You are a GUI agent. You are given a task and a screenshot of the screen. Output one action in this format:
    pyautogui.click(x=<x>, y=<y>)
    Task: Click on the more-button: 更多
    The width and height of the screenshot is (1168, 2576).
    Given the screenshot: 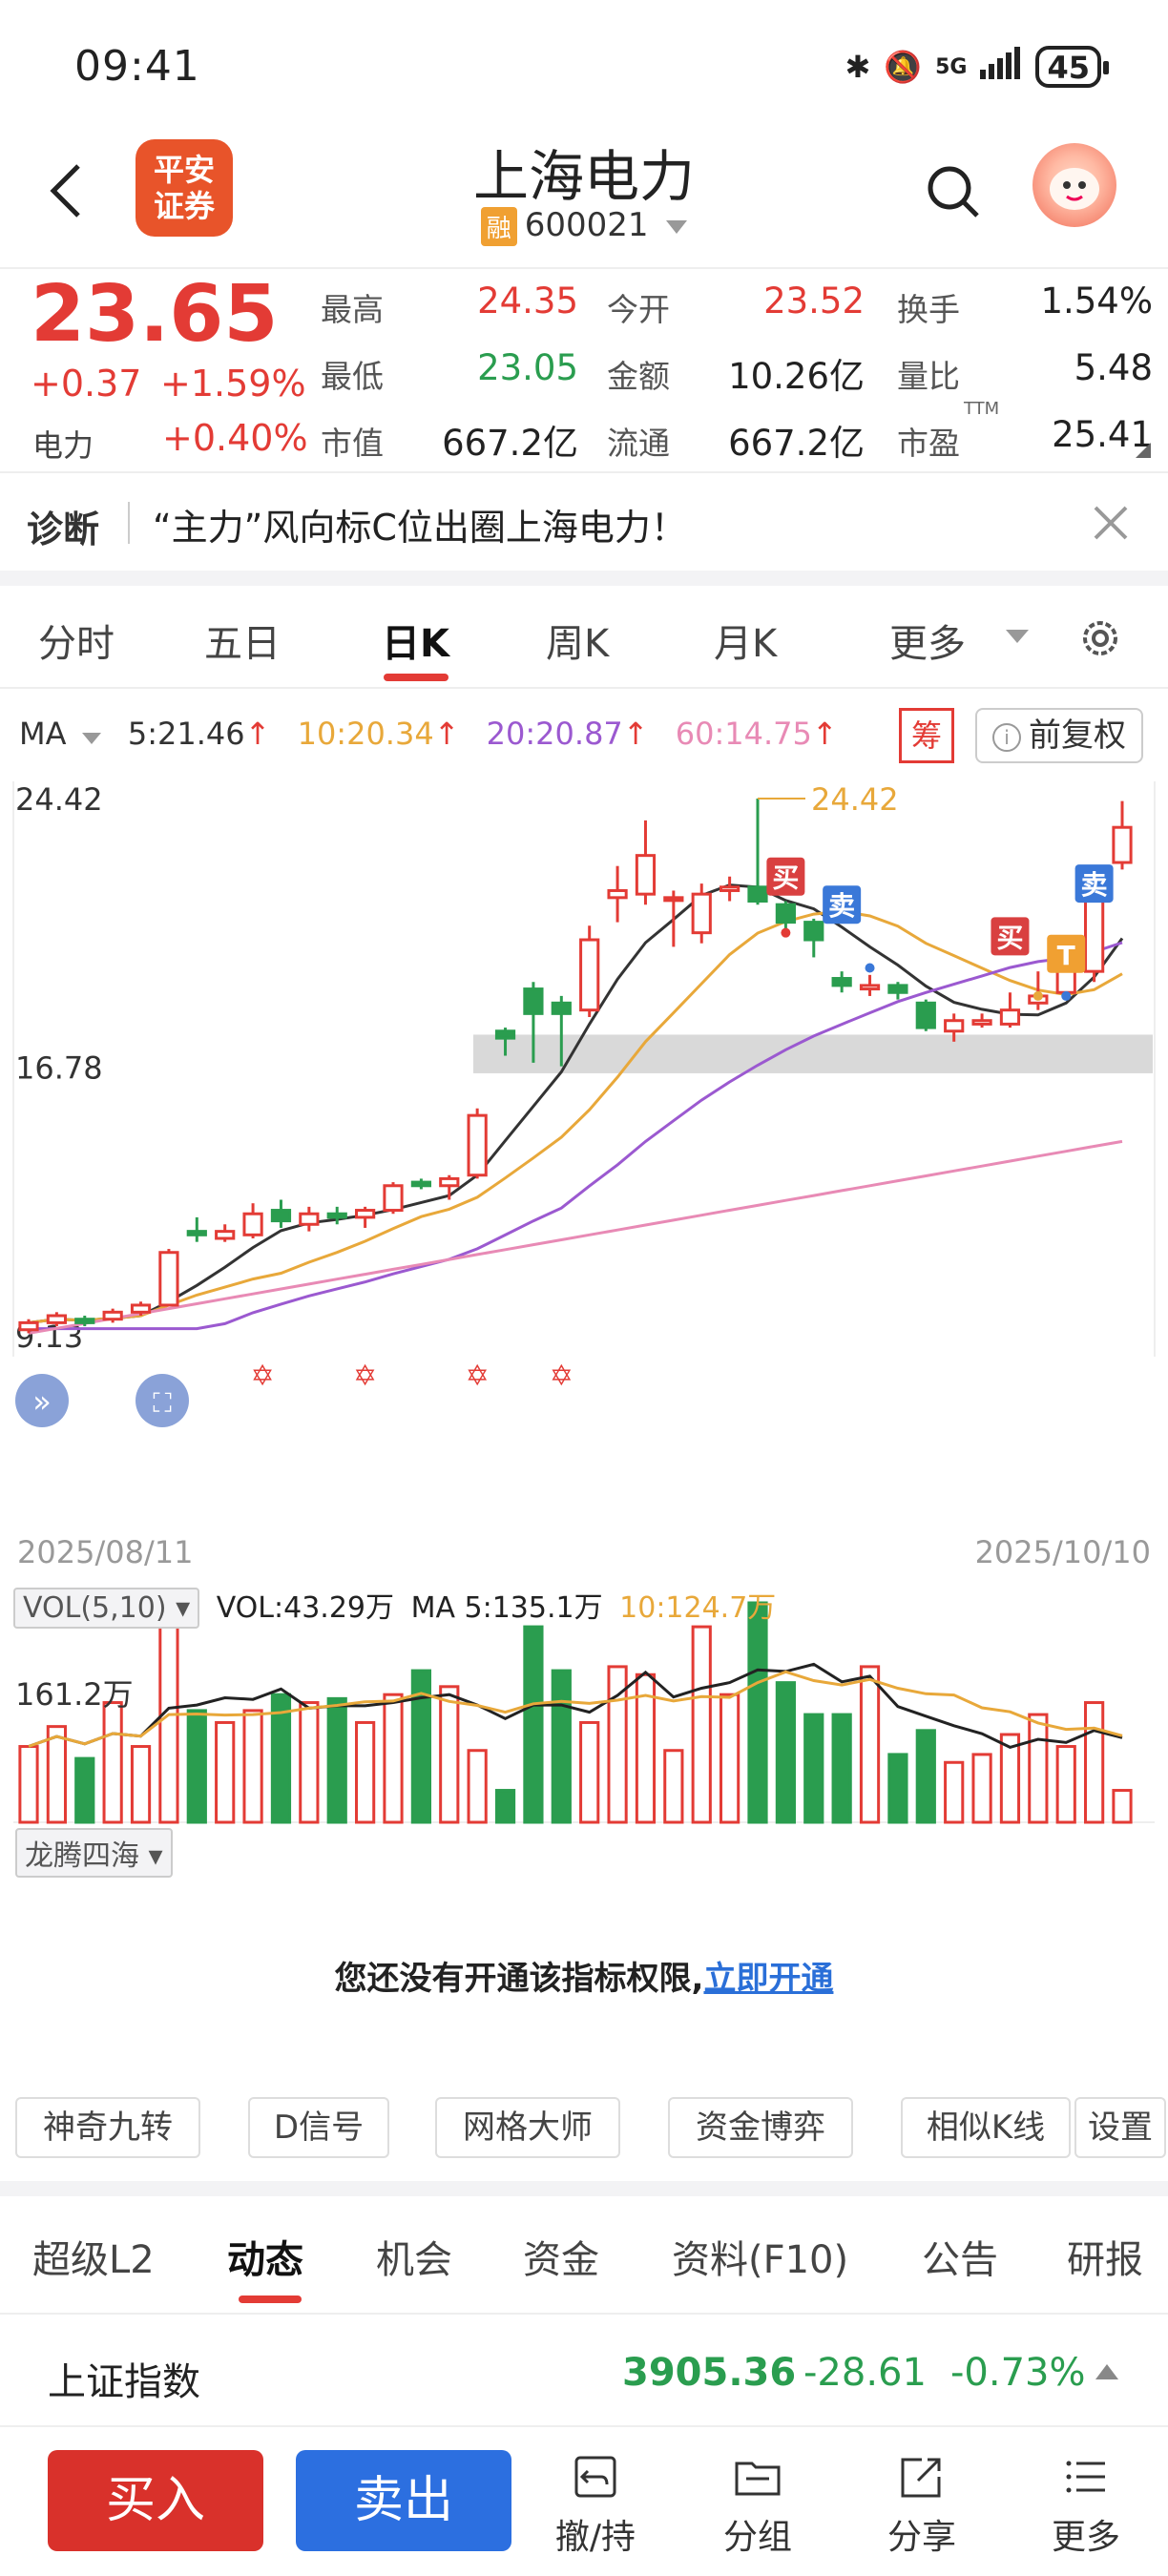 What is the action you would take?
    pyautogui.click(x=1086, y=2504)
    